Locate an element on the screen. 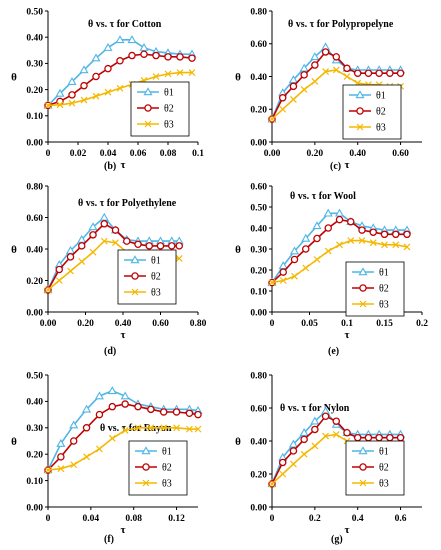 The width and height of the screenshot is (441, 550). legend-entry: θ3 is located at coordinates (156, 293).